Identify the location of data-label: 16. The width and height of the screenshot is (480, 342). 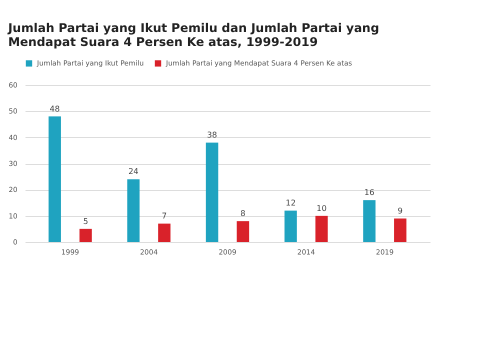
(369, 193).